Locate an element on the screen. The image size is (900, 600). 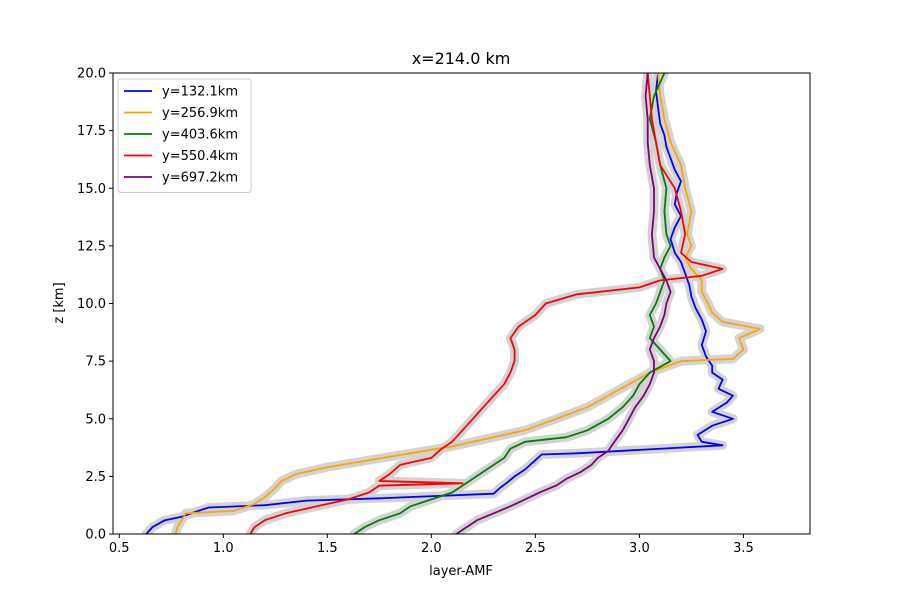
x-tick-label: 2.0 is located at coordinates (431, 548).